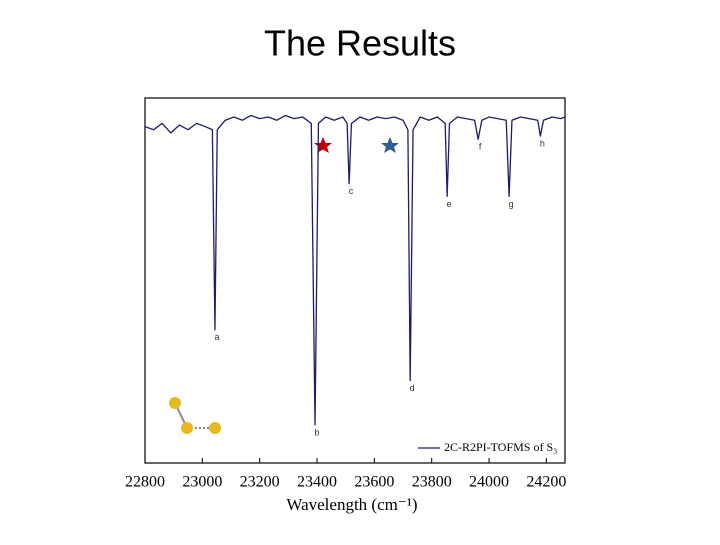 The width and height of the screenshot is (720, 545). Describe the element at coordinates (351, 191) in the screenshot. I see `peak-label: c` at that location.